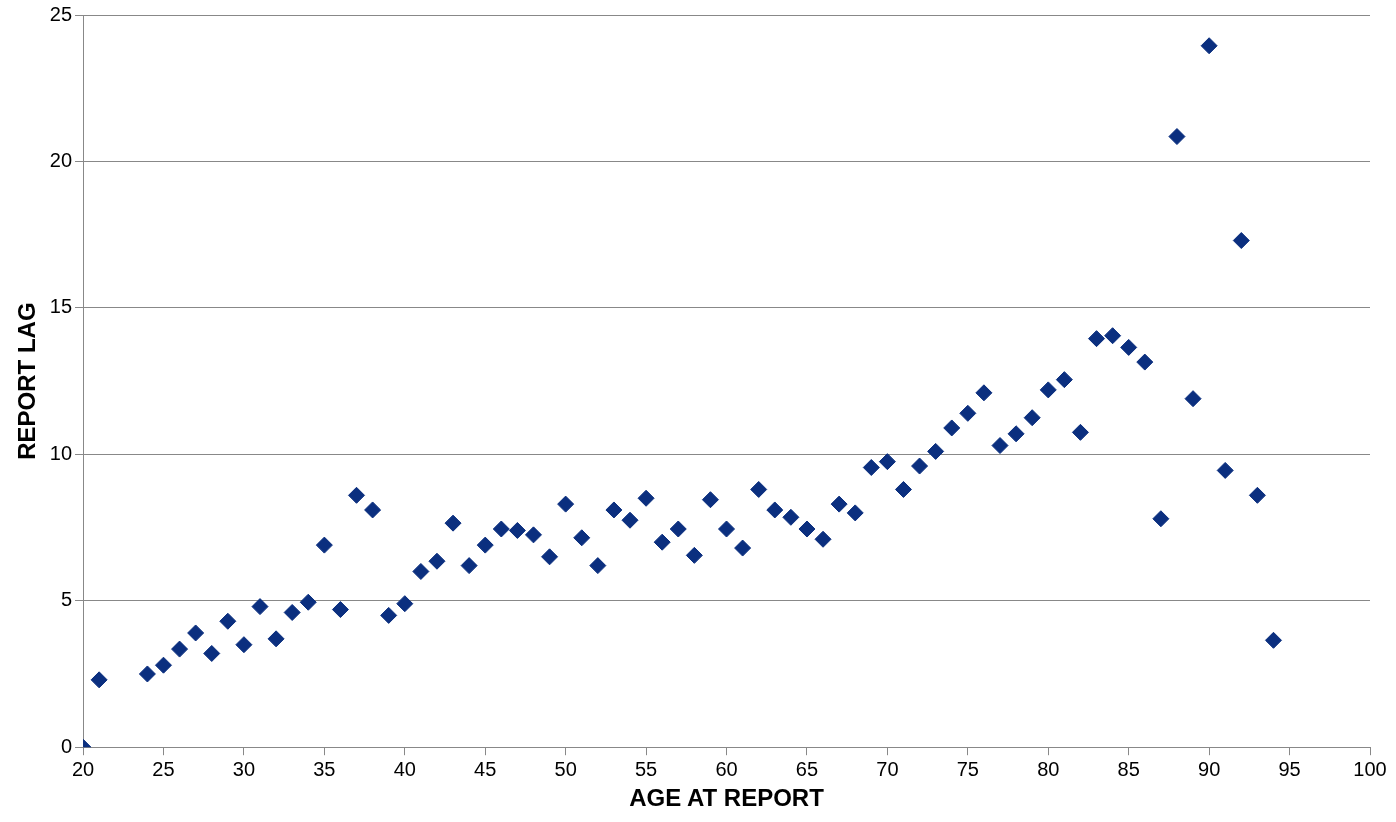 This screenshot has height=822, width=1396. What do you see at coordinates (61, 306) in the screenshot?
I see `y-tick-label: 15` at bounding box center [61, 306].